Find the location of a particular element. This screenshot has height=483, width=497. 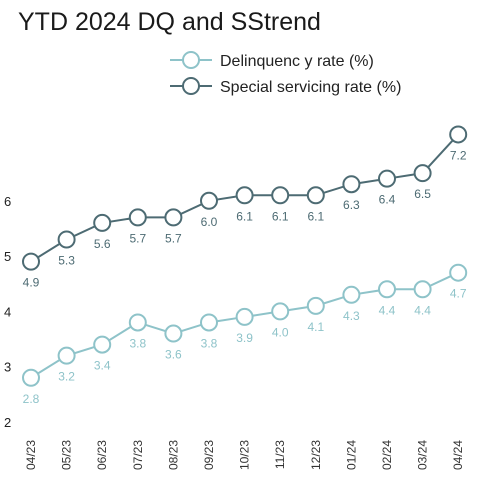

legend-item-delinquency: Delinquenc y rate (%) is located at coordinates (272, 60).